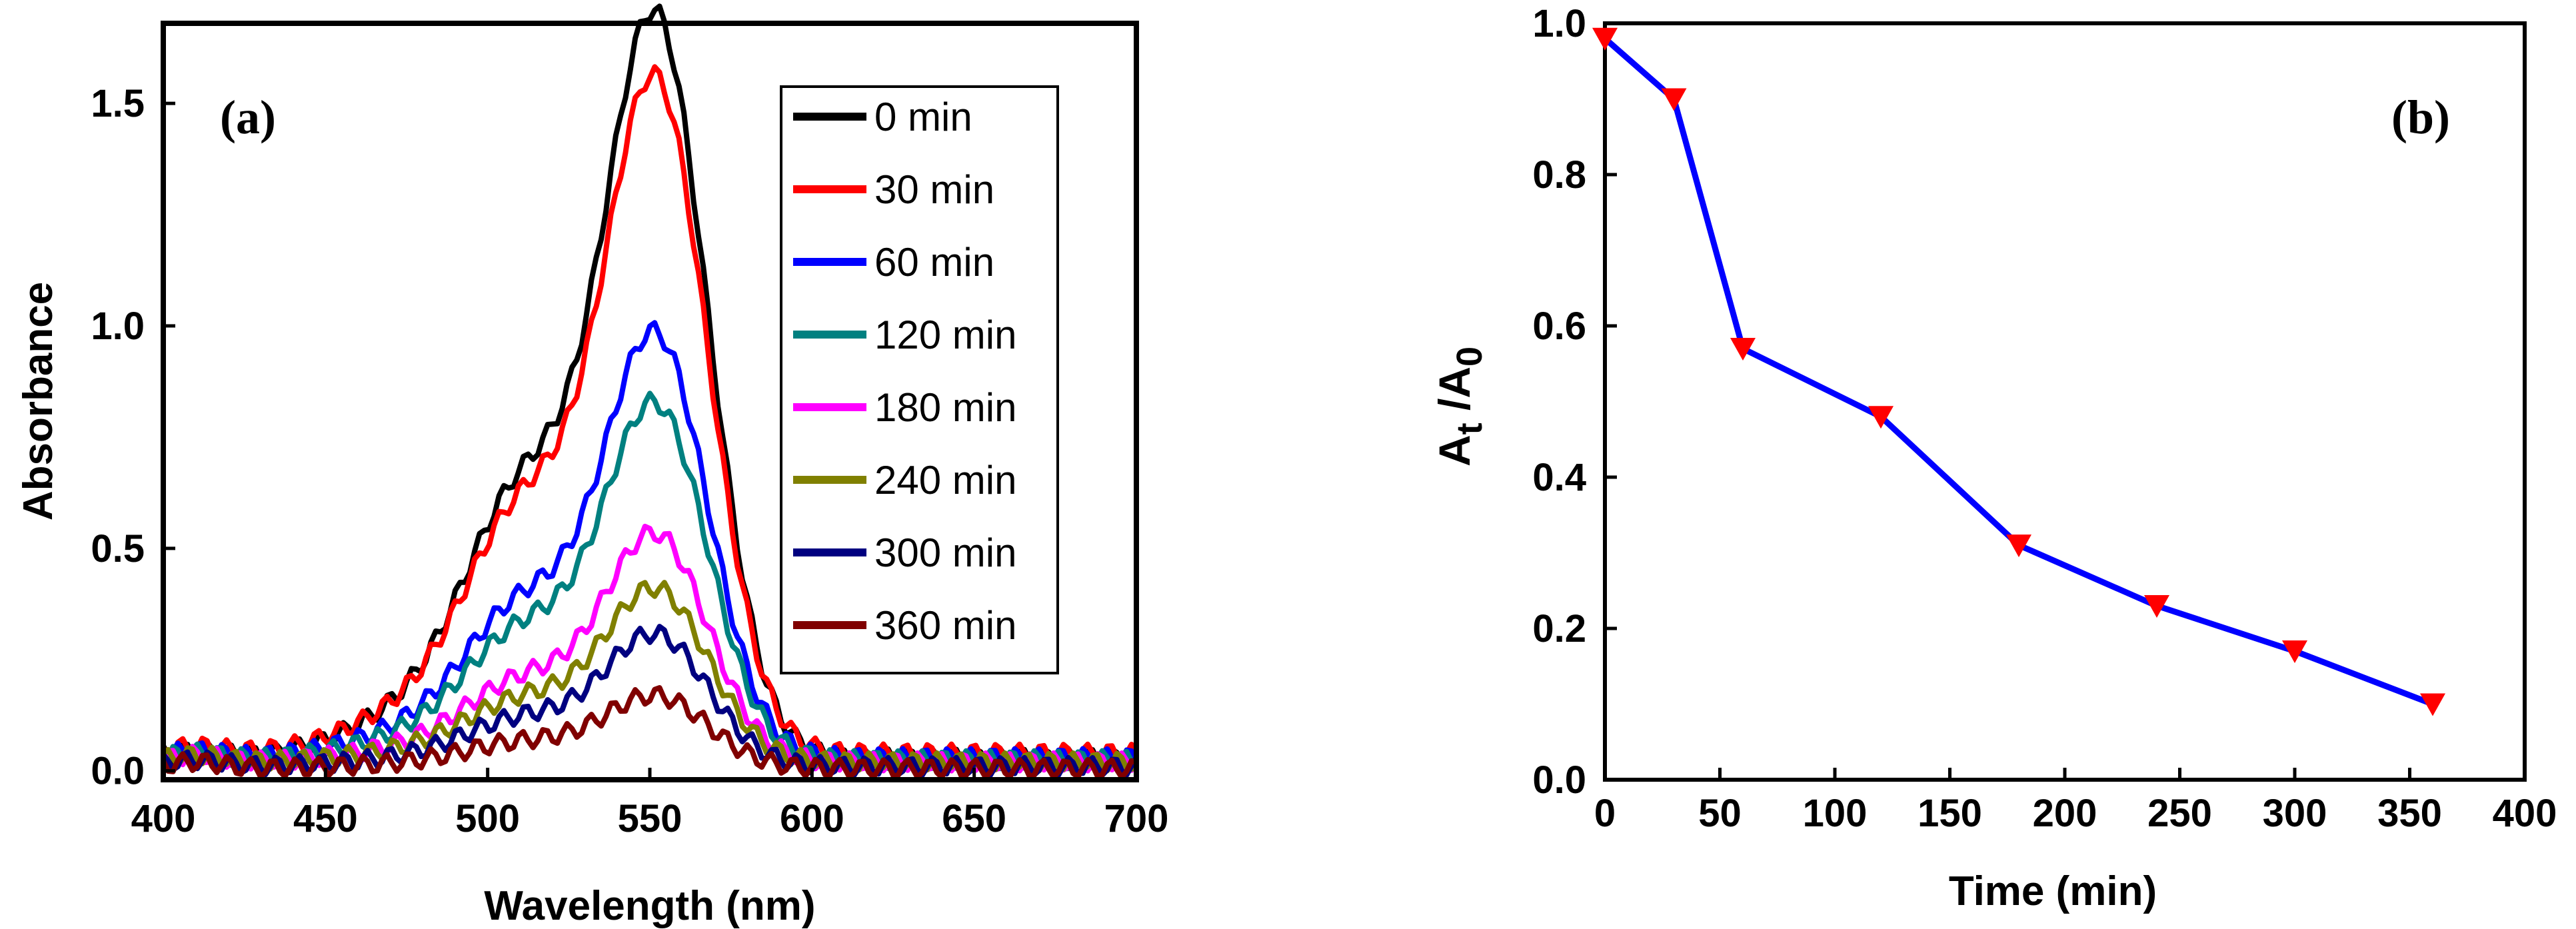  Describe the element at coordinates (2420, 117) in the screenshot. I see `panel-label-b: (b)` at that location.